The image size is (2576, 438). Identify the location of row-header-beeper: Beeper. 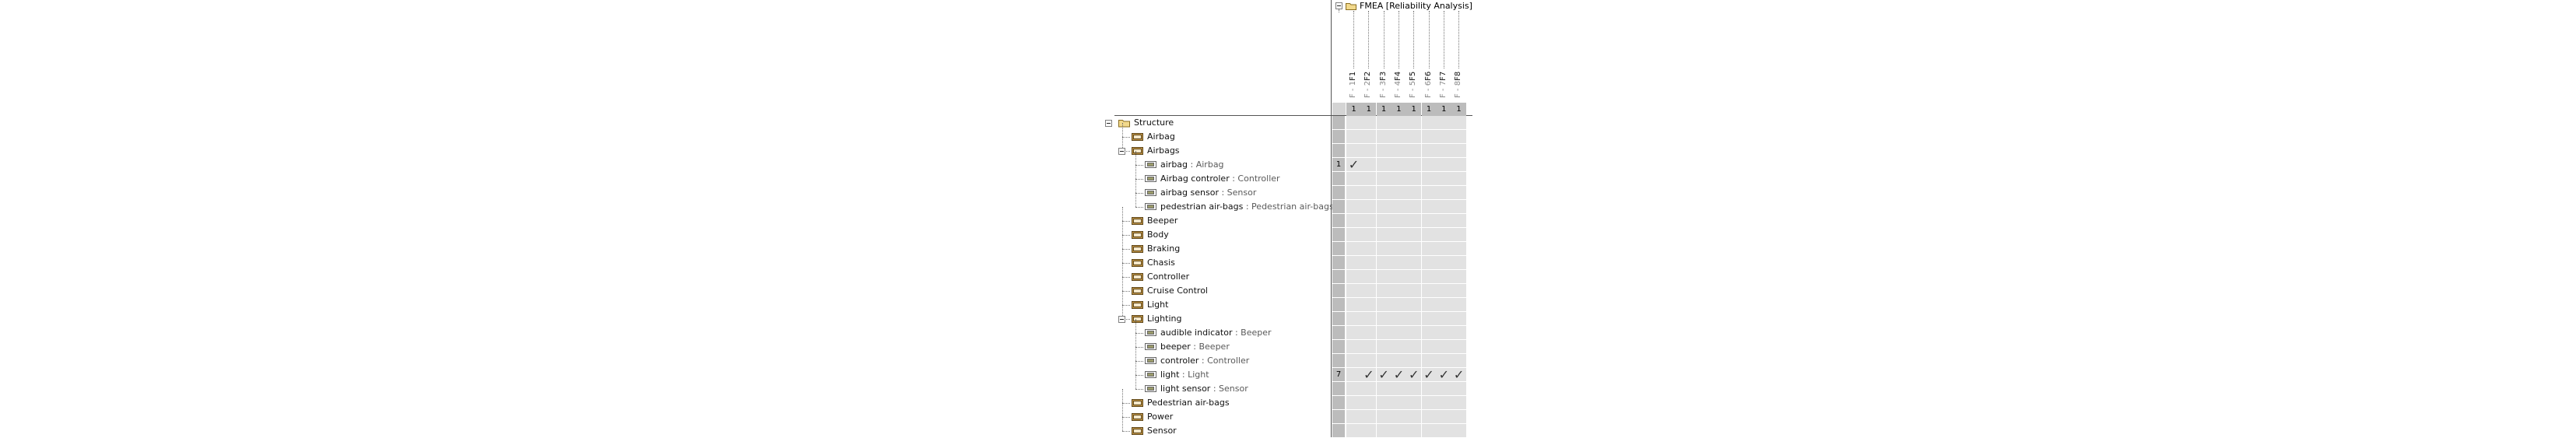
(1162, 221).